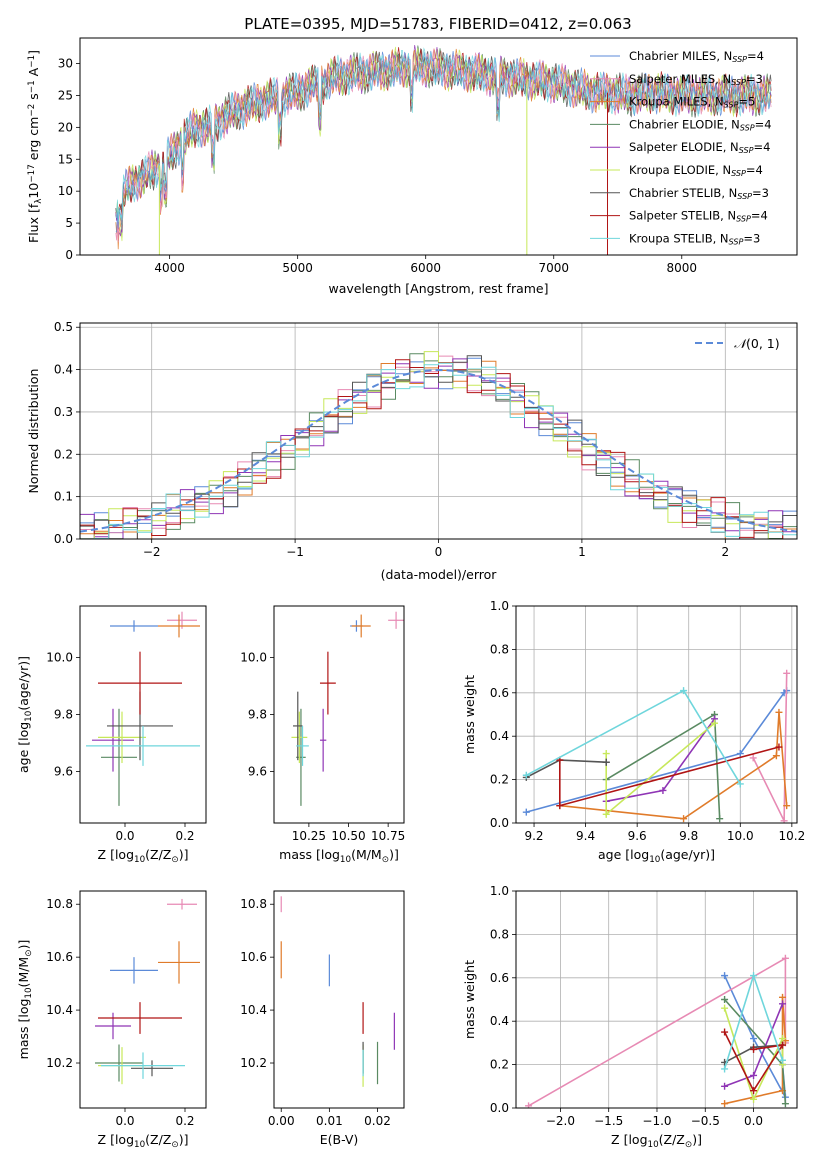 The width and height of the screenshot is (819, 1170). What do you see at coordinates (740, 836) in the screenshot?
I see `x-tick-label: 10.0` at bounding box center [740, 836].